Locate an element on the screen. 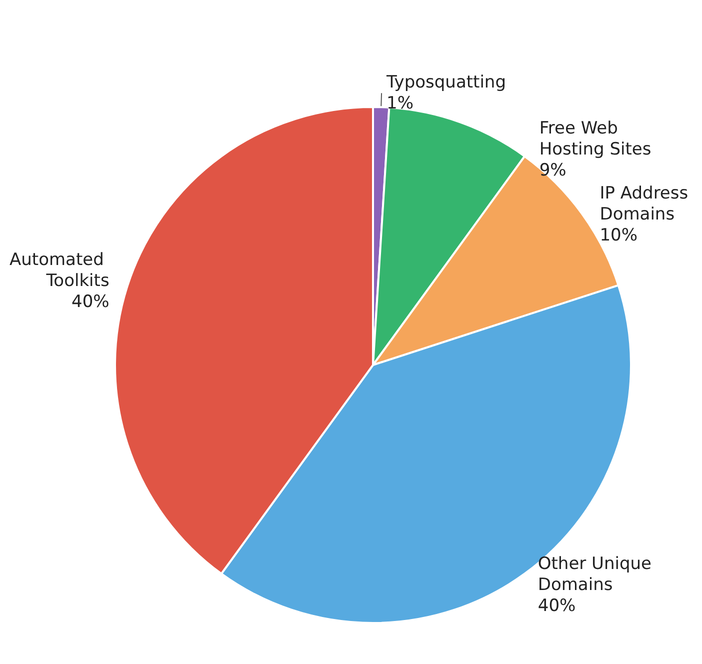  slice-label: Typosquatting is located at coordinates (446, 82).